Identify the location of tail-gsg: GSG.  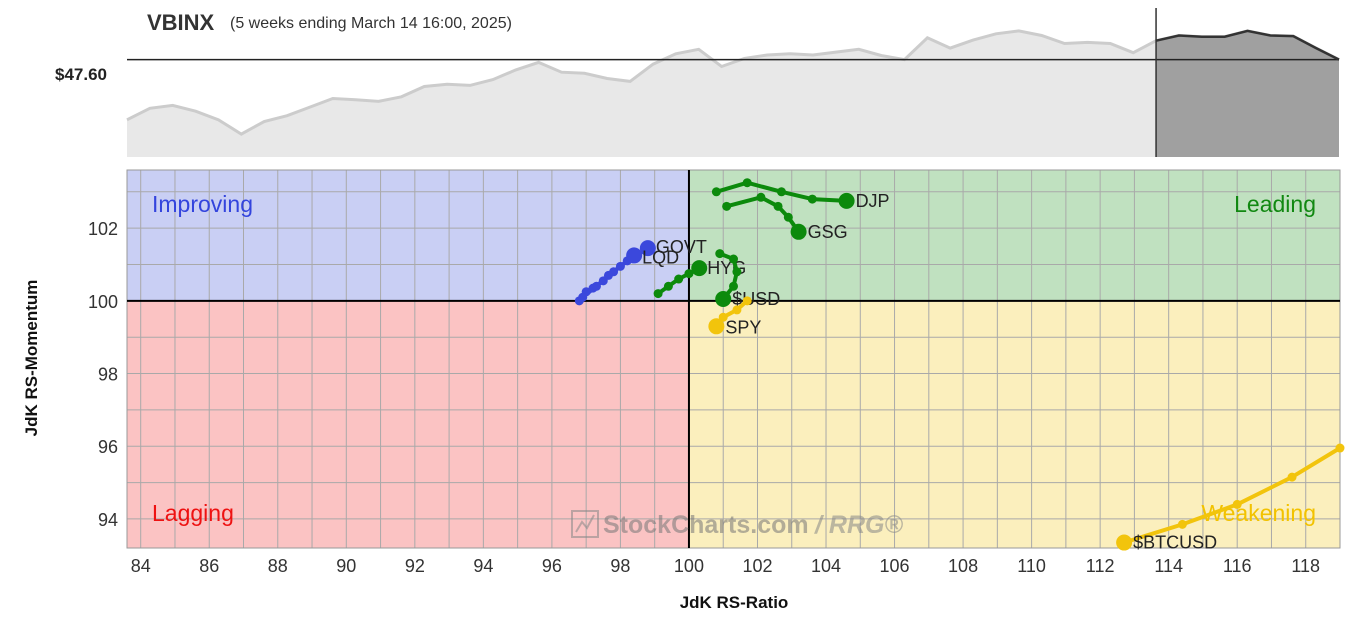
(785, 217).